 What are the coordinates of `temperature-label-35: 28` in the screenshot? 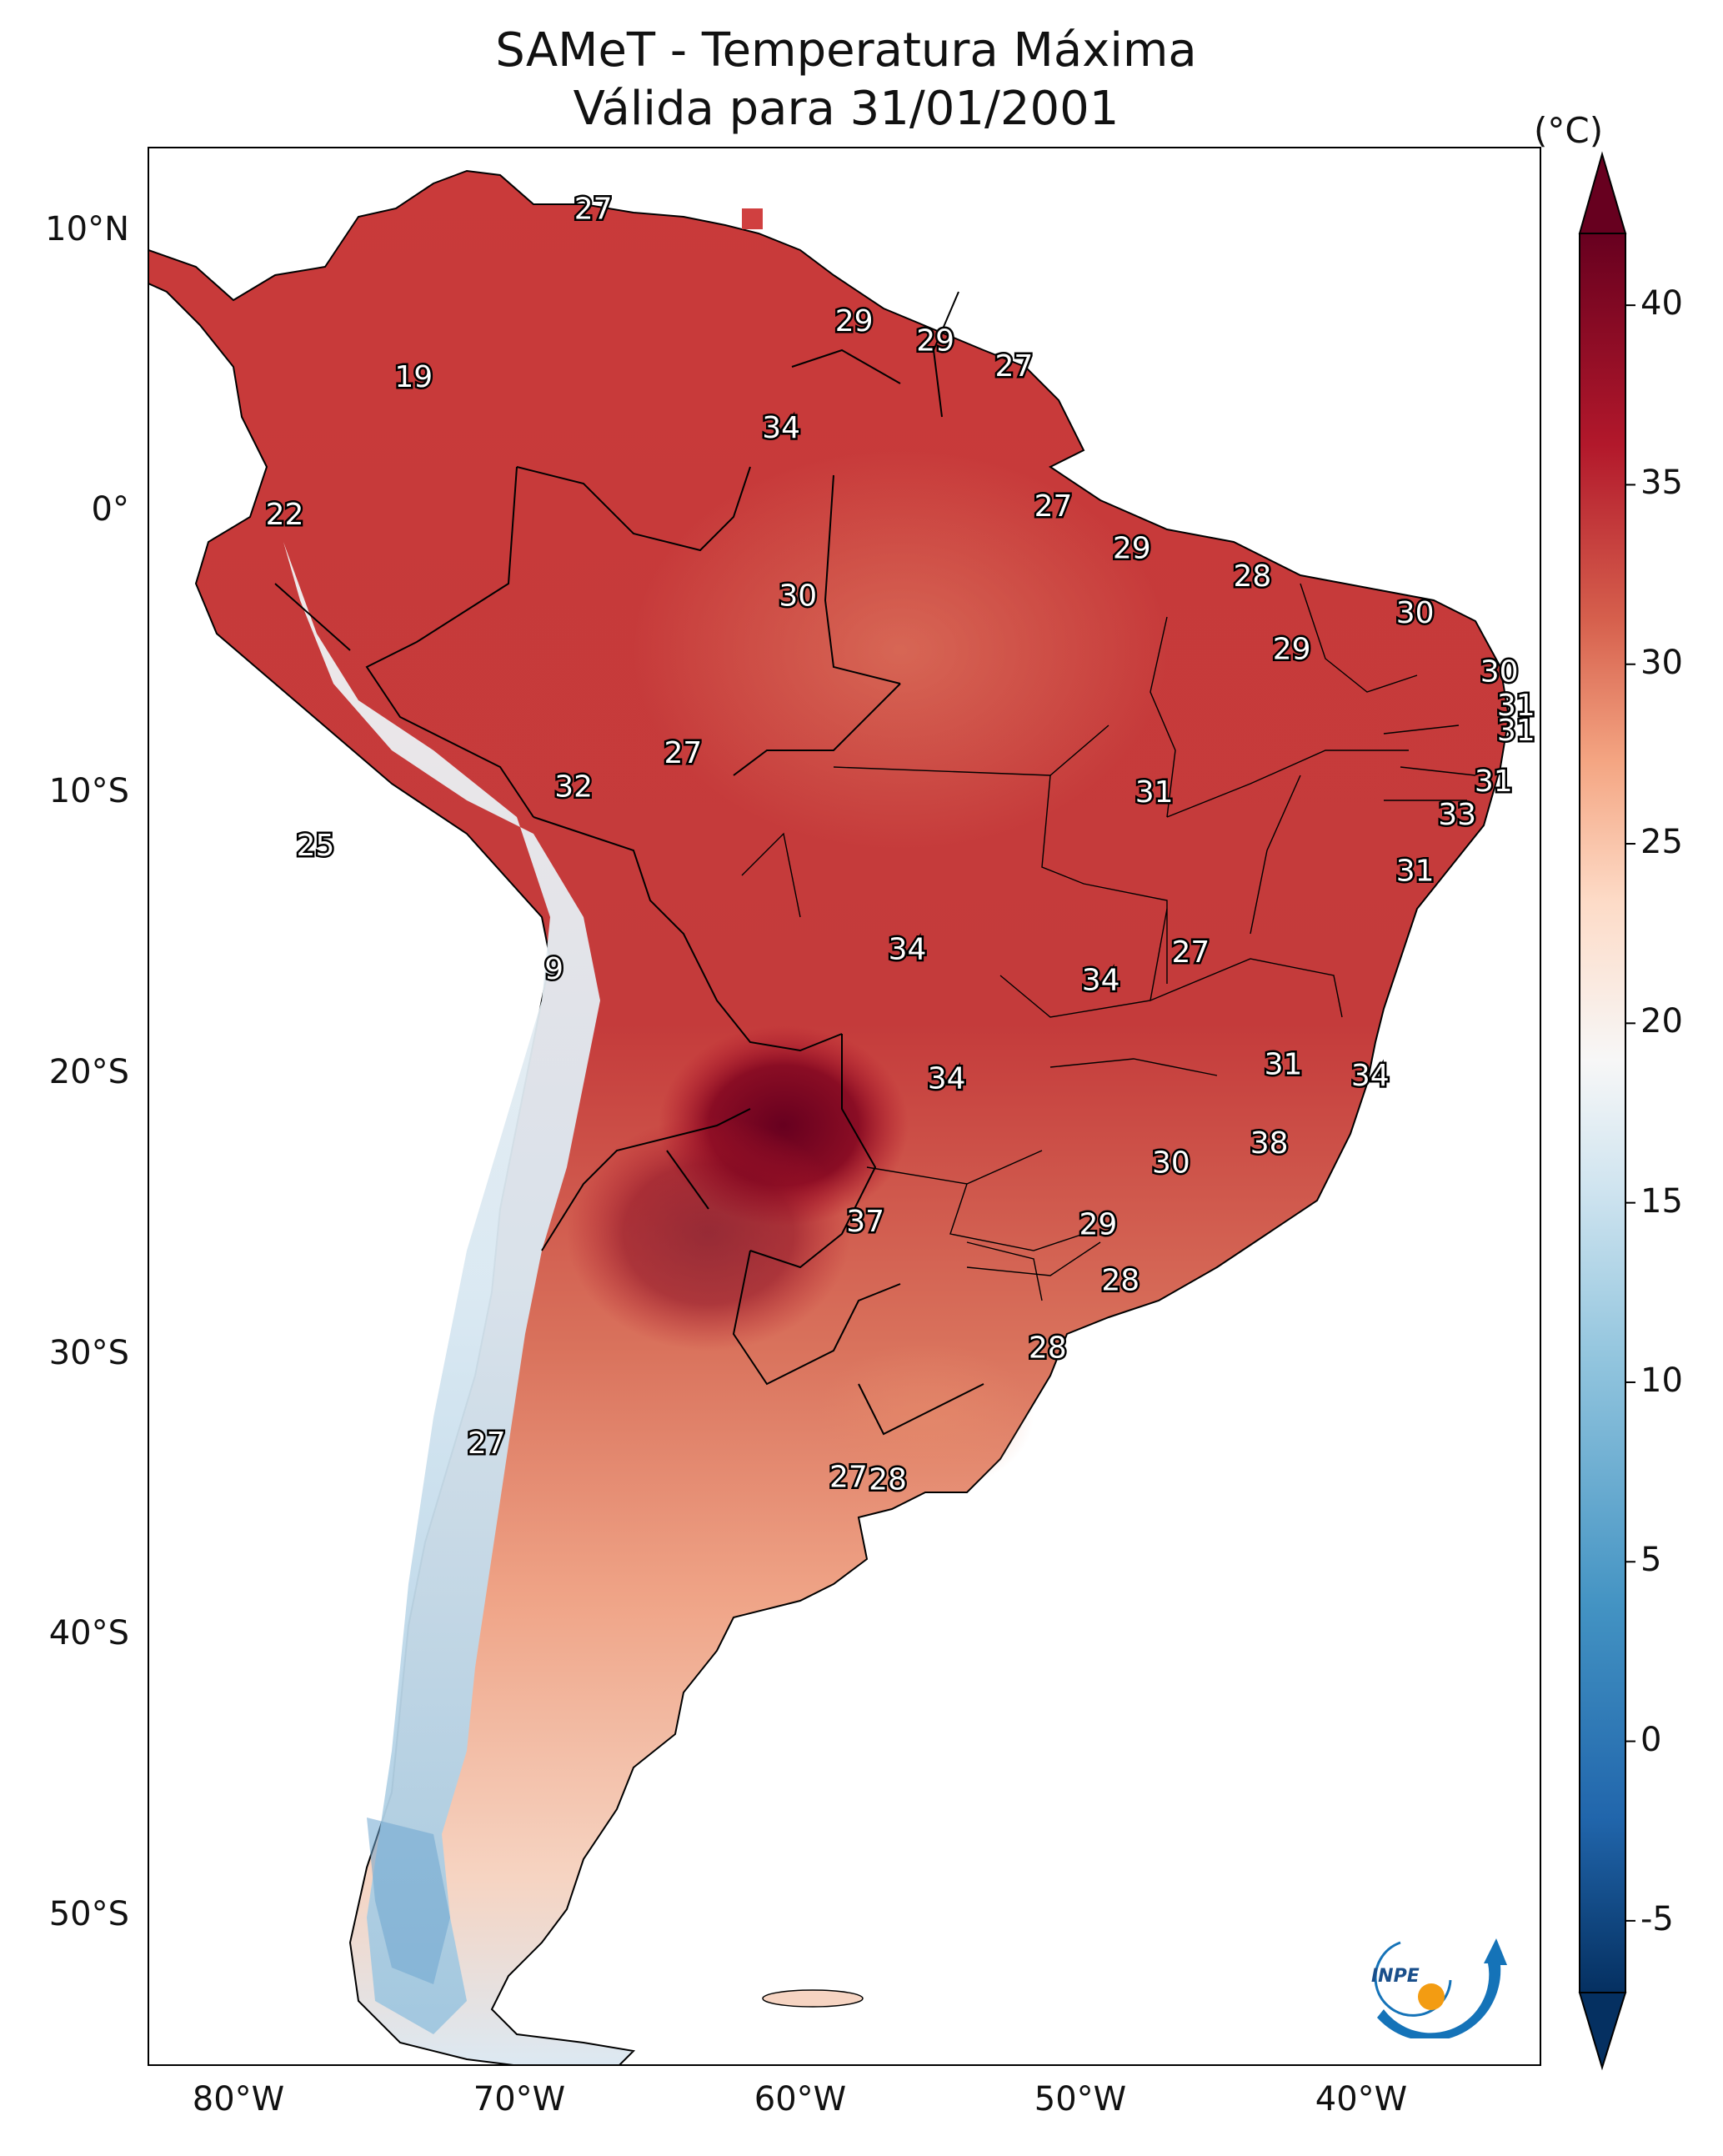 It's located at (1048, 1348).